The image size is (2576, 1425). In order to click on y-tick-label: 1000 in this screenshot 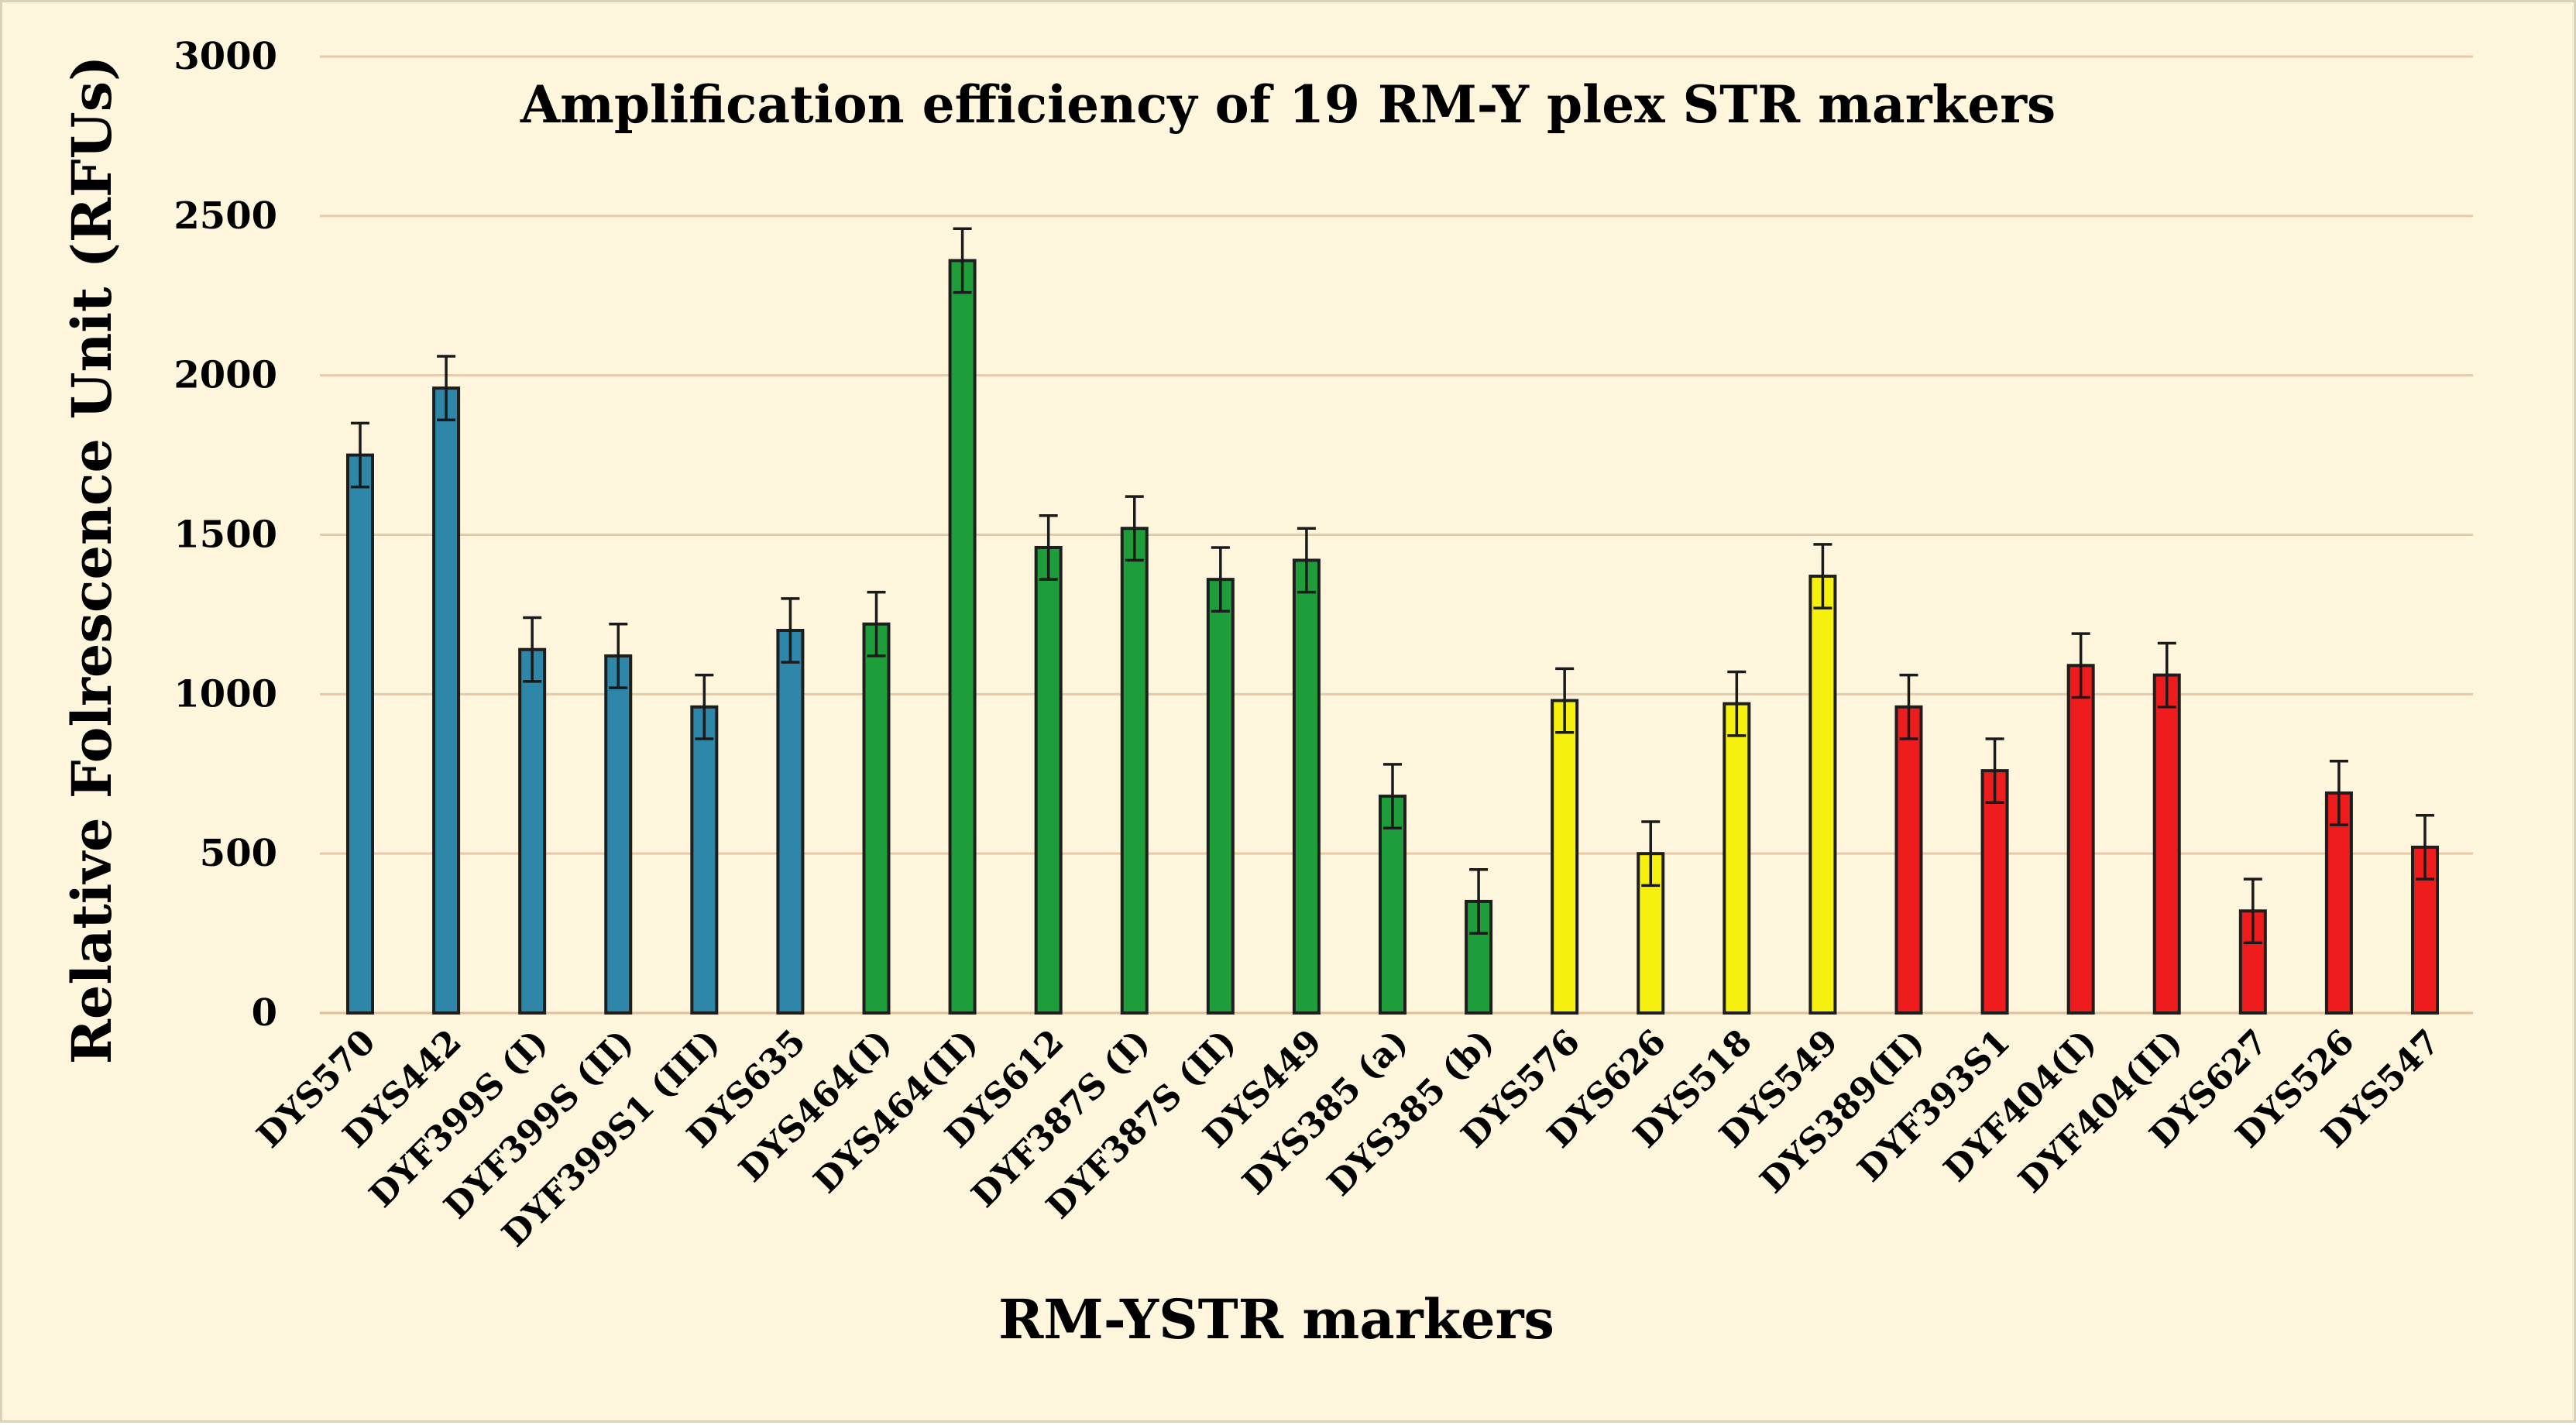, I will do `click(225, 694)`.